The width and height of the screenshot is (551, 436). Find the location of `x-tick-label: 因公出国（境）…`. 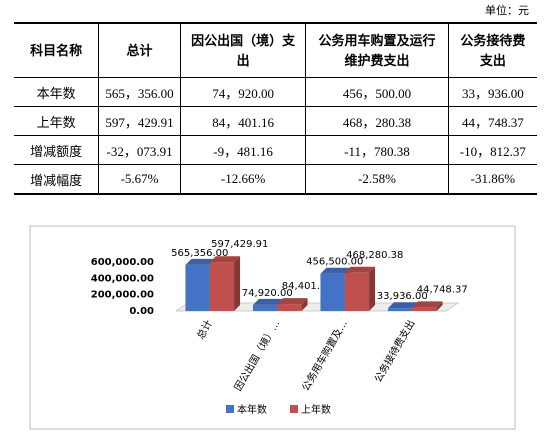

x-tick-label: 因公出国（境）… is located at coordinates (256, 356).